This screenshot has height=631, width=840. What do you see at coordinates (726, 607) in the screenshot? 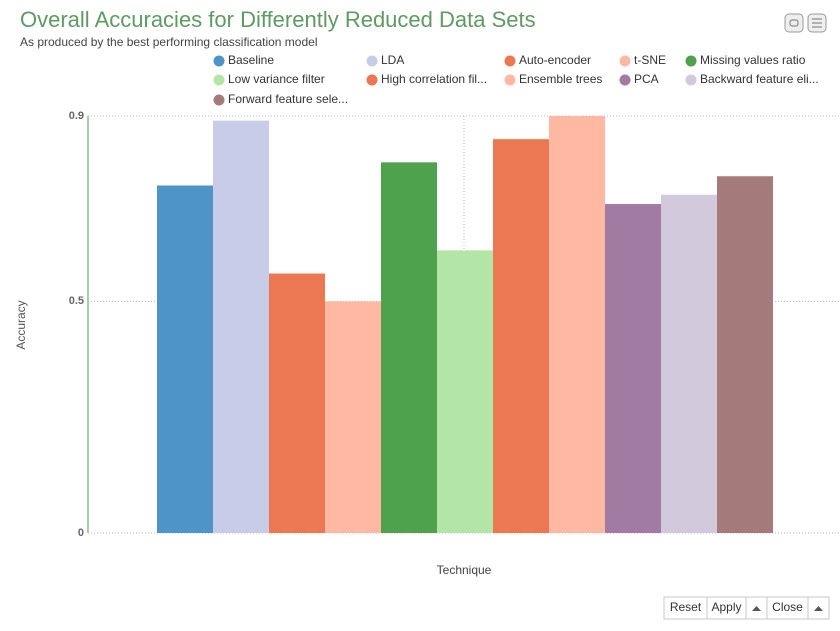
I see `button-label: Apply` at bounding box center [726, 607].